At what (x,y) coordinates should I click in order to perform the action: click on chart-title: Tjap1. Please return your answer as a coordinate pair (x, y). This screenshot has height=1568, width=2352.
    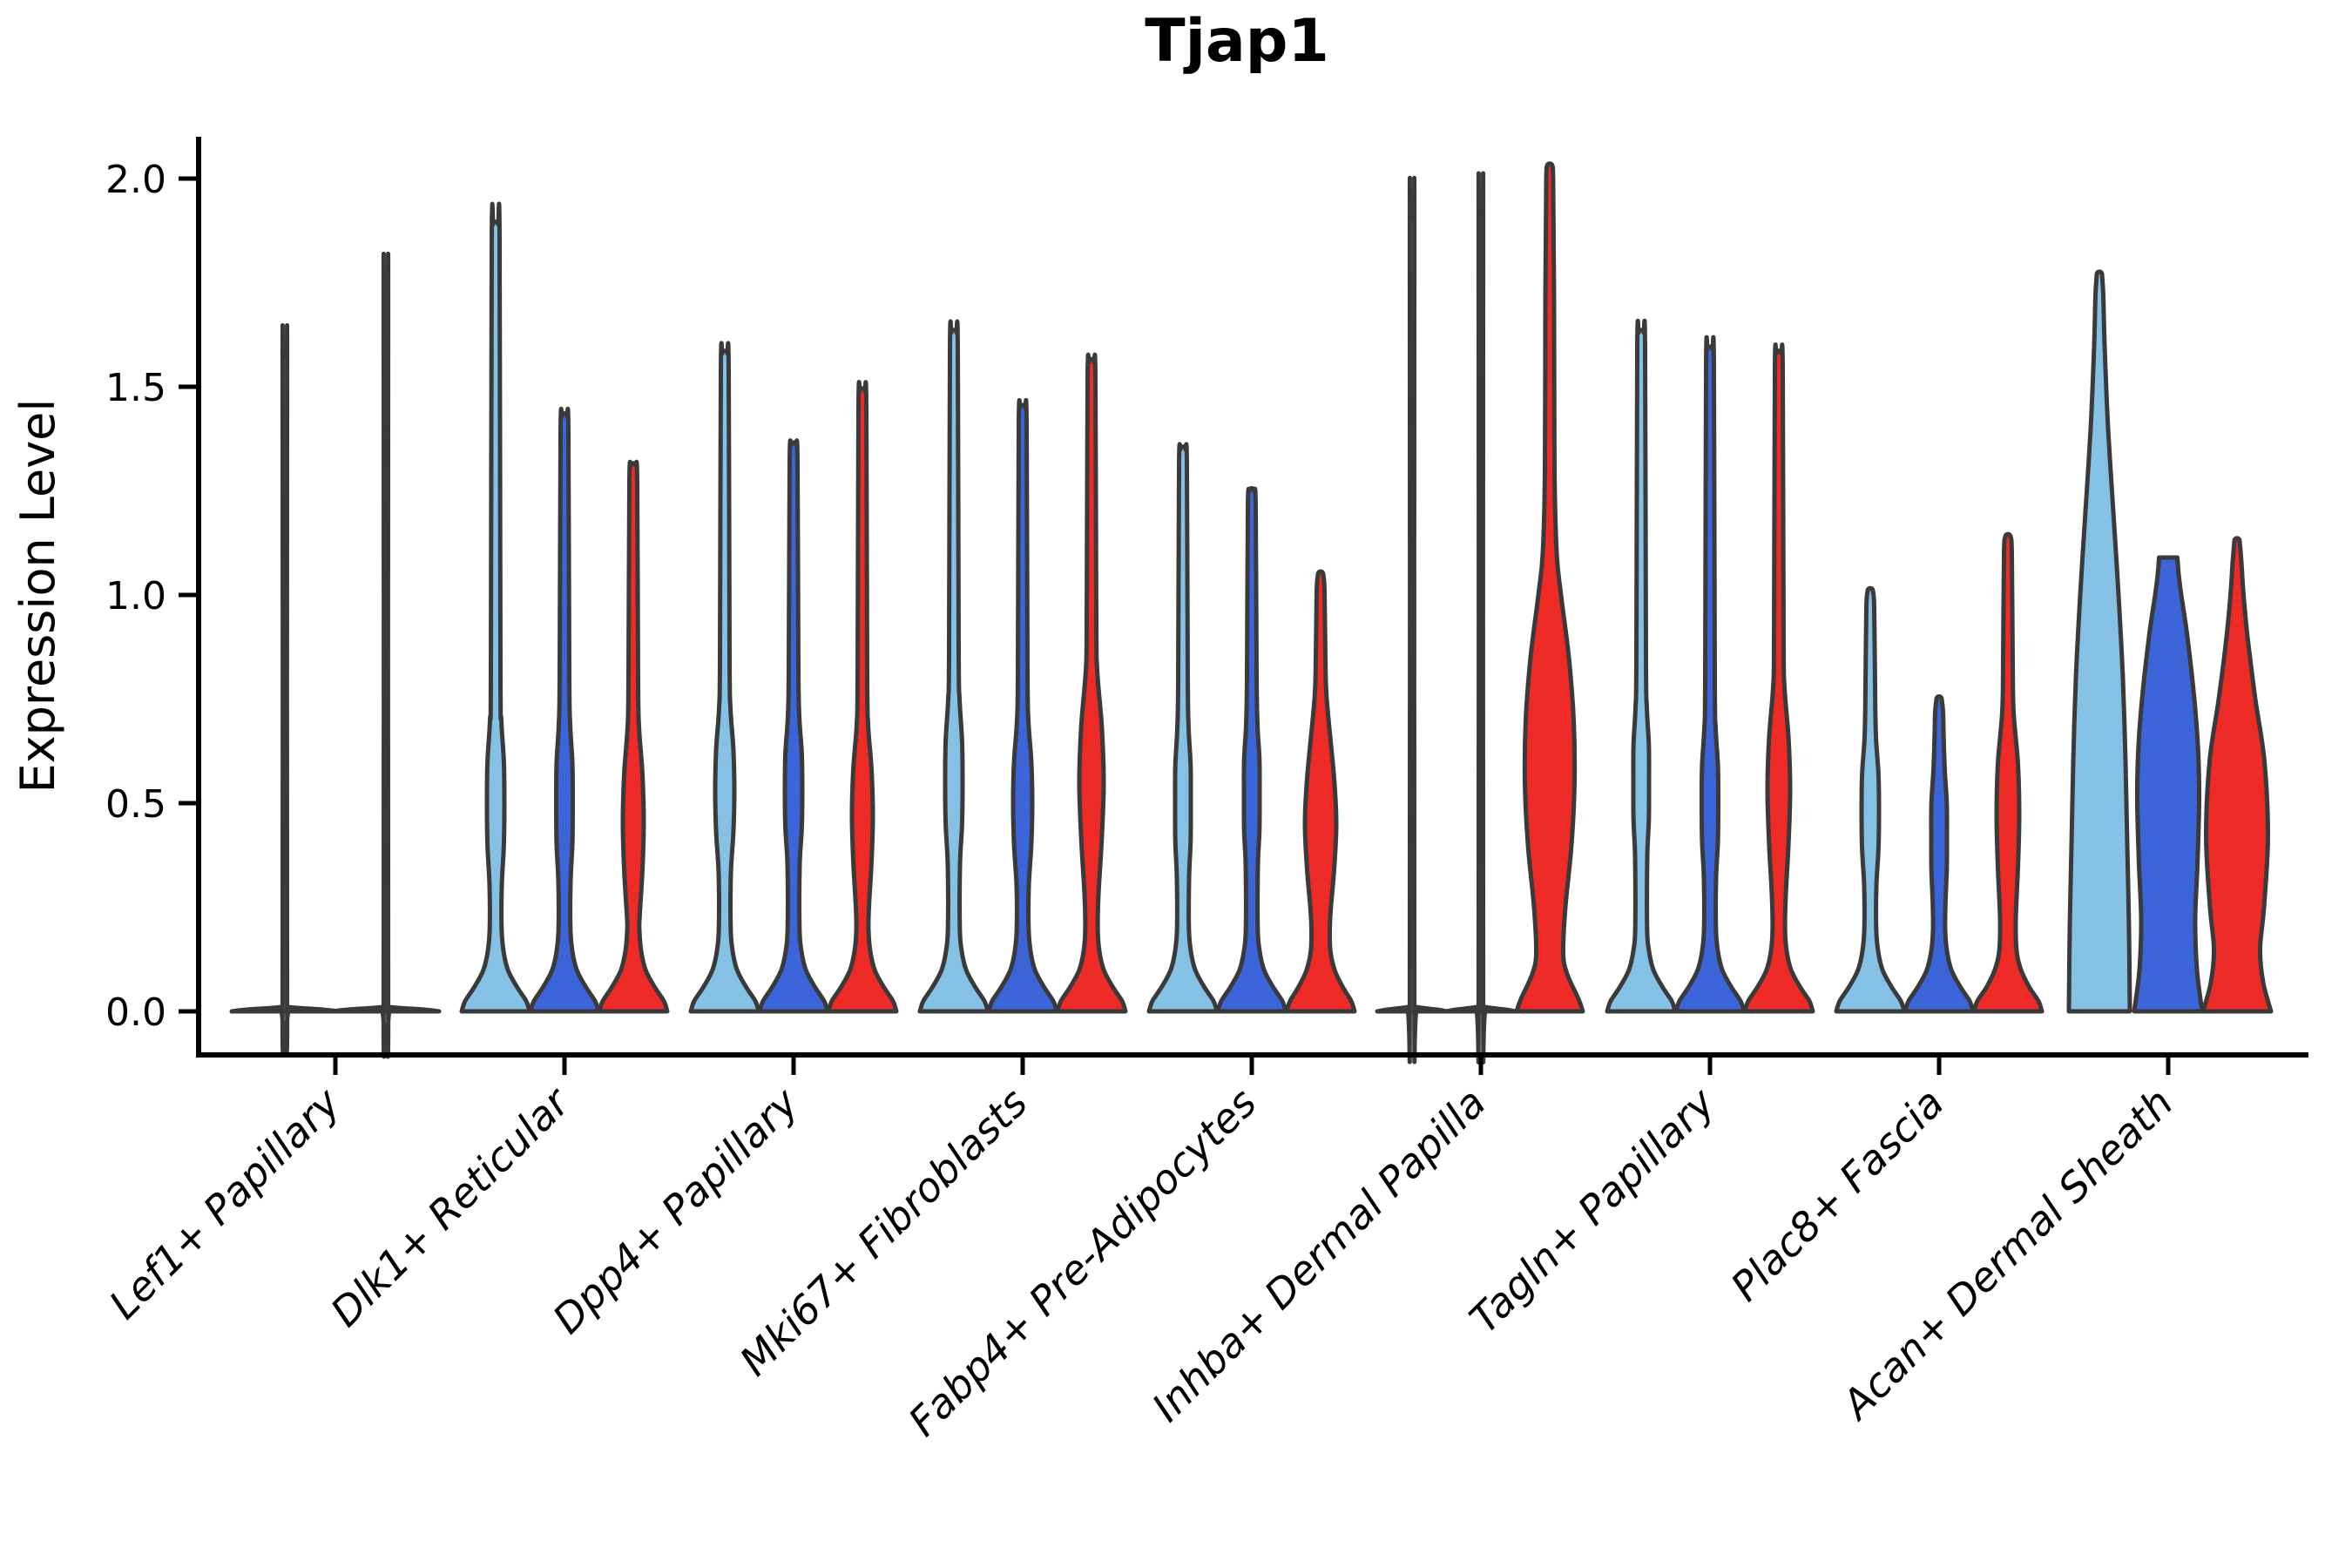
    Looking at the image, I should click on (1237, 41).